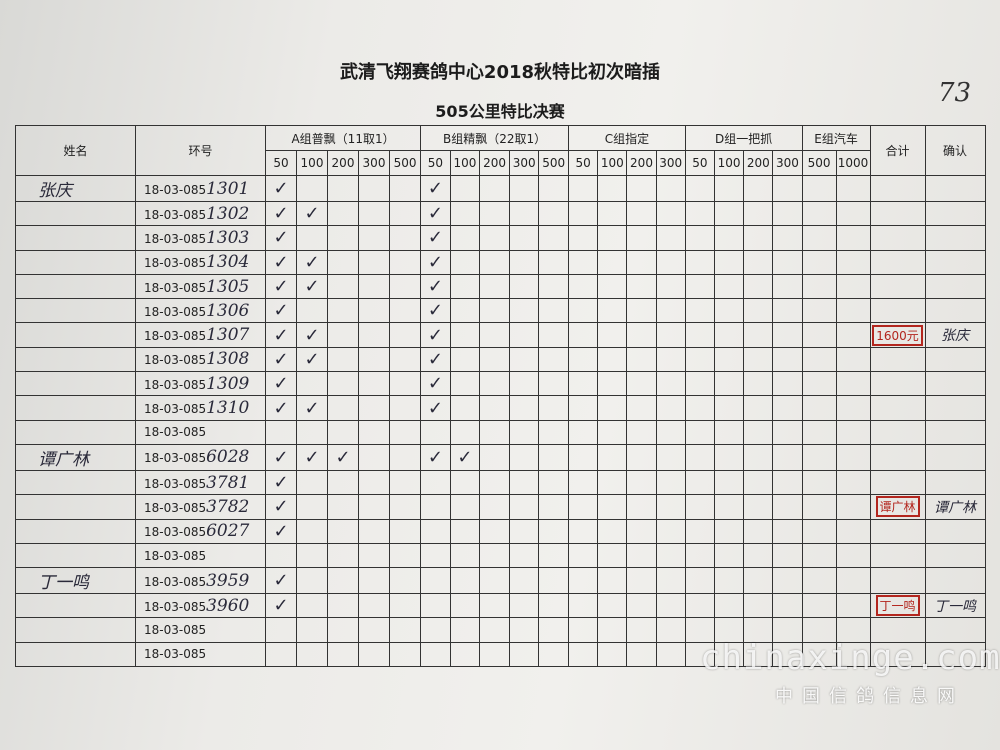  I want to click on ring-suffix: 1305, so click(228, 286).